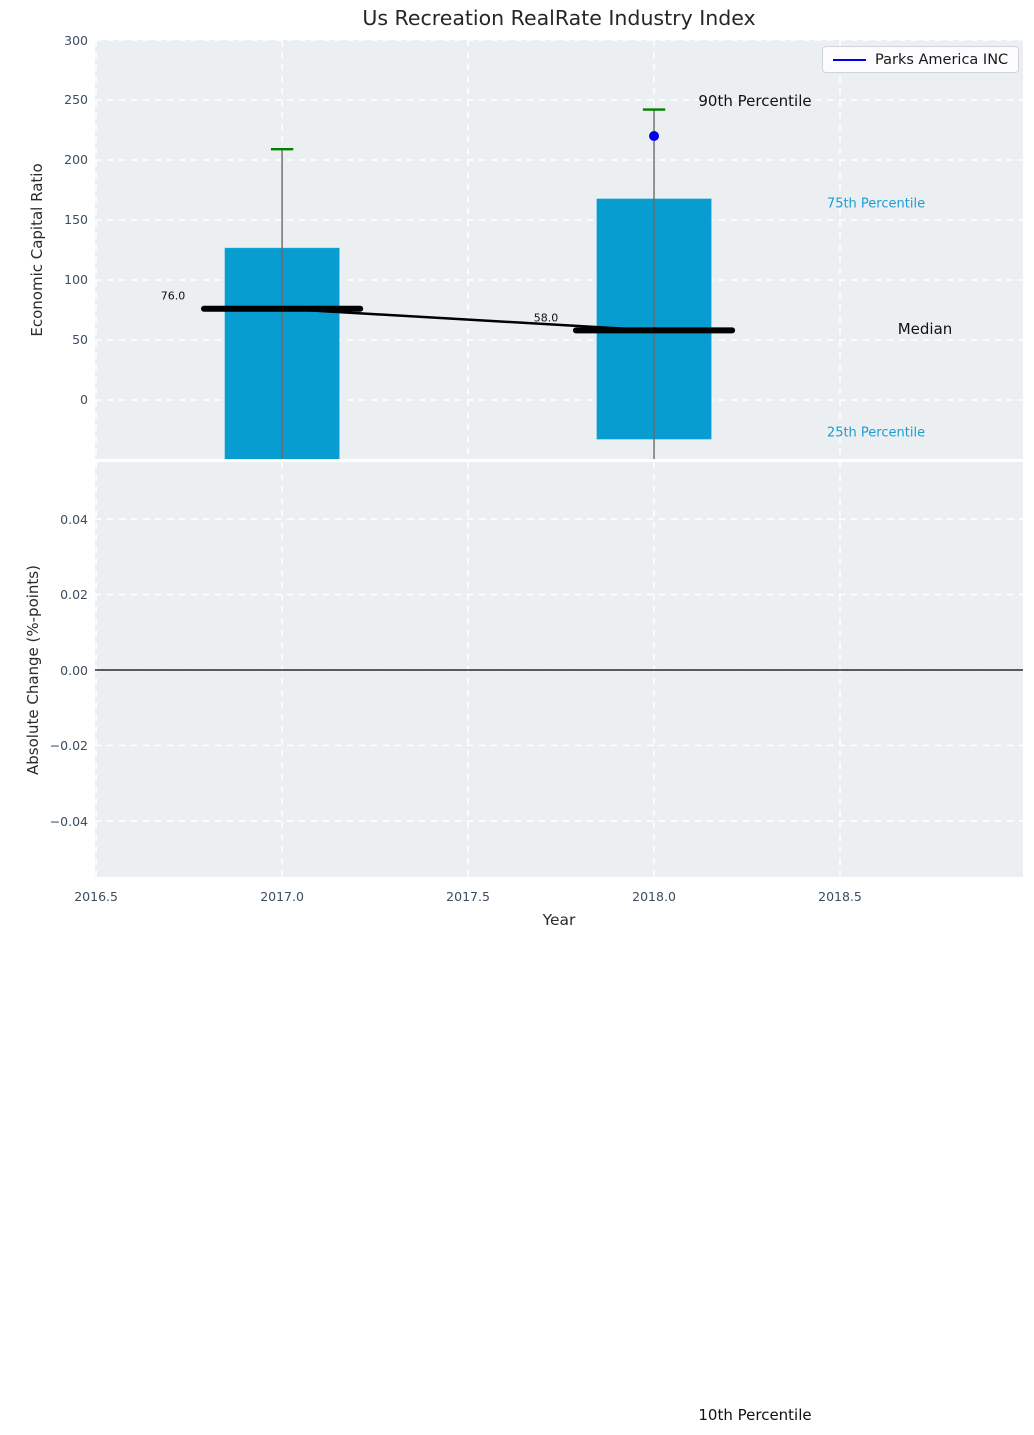 The width and height of the screenshot is (1034, 1435). What do you see at coordinates (849, 59) in the screenshot?
I see `legend-line-swatch` at bounding box center [849, 59].